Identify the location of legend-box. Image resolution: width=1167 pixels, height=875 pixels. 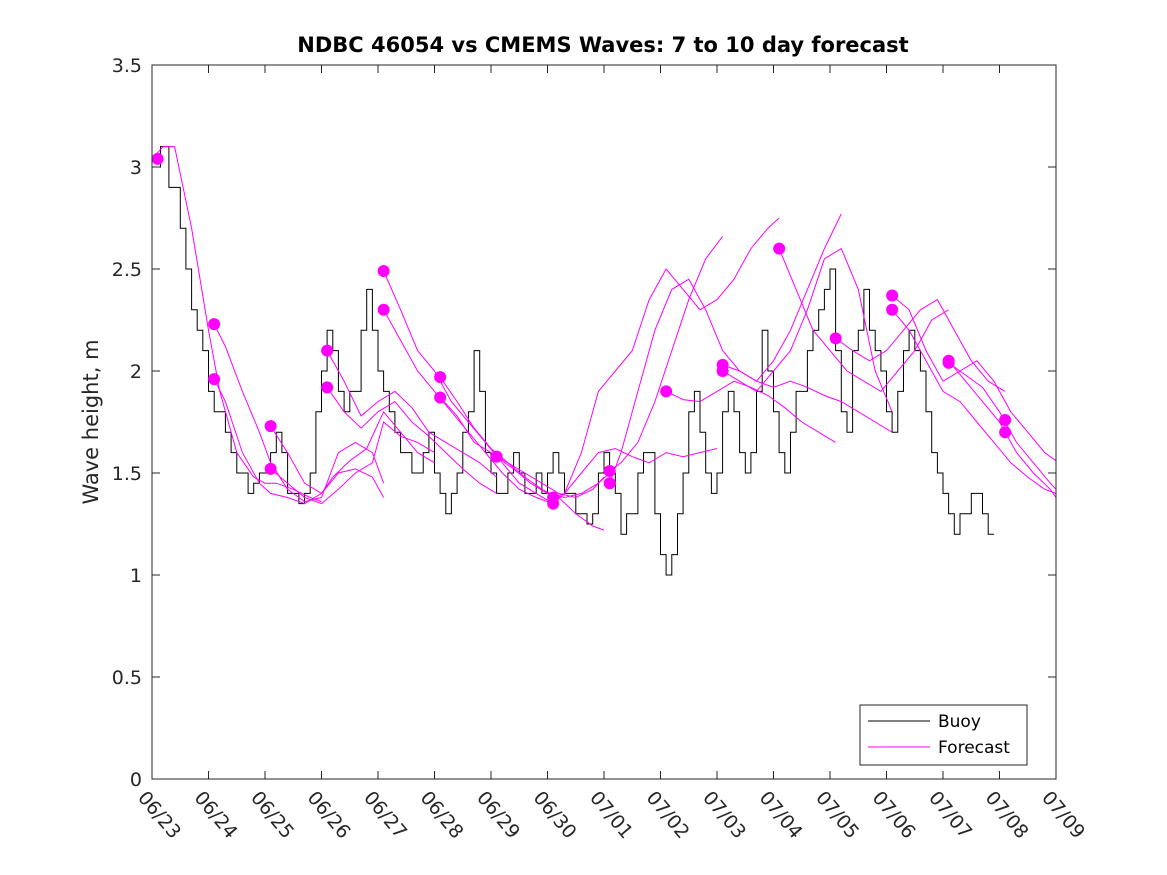
(943, 735).